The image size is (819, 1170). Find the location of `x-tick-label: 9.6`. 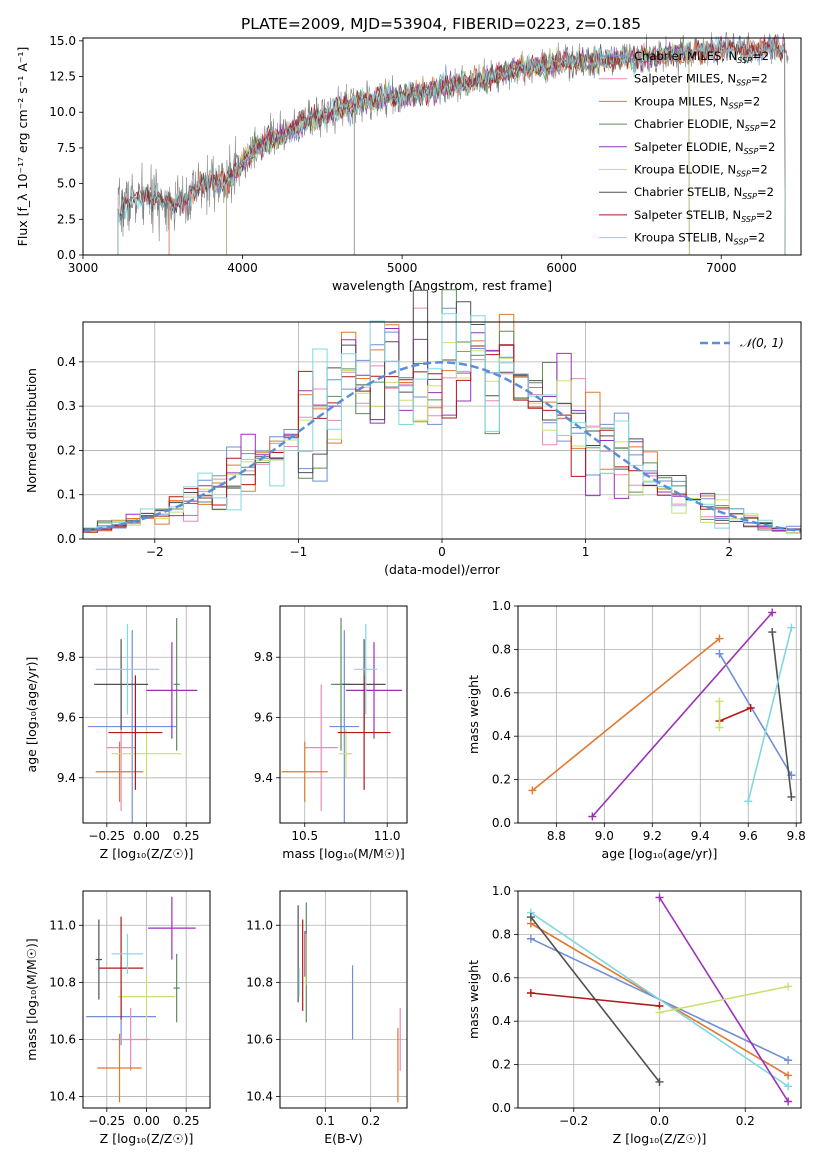

x-tick-label: 9.6 is located at coordinates (748, 836).